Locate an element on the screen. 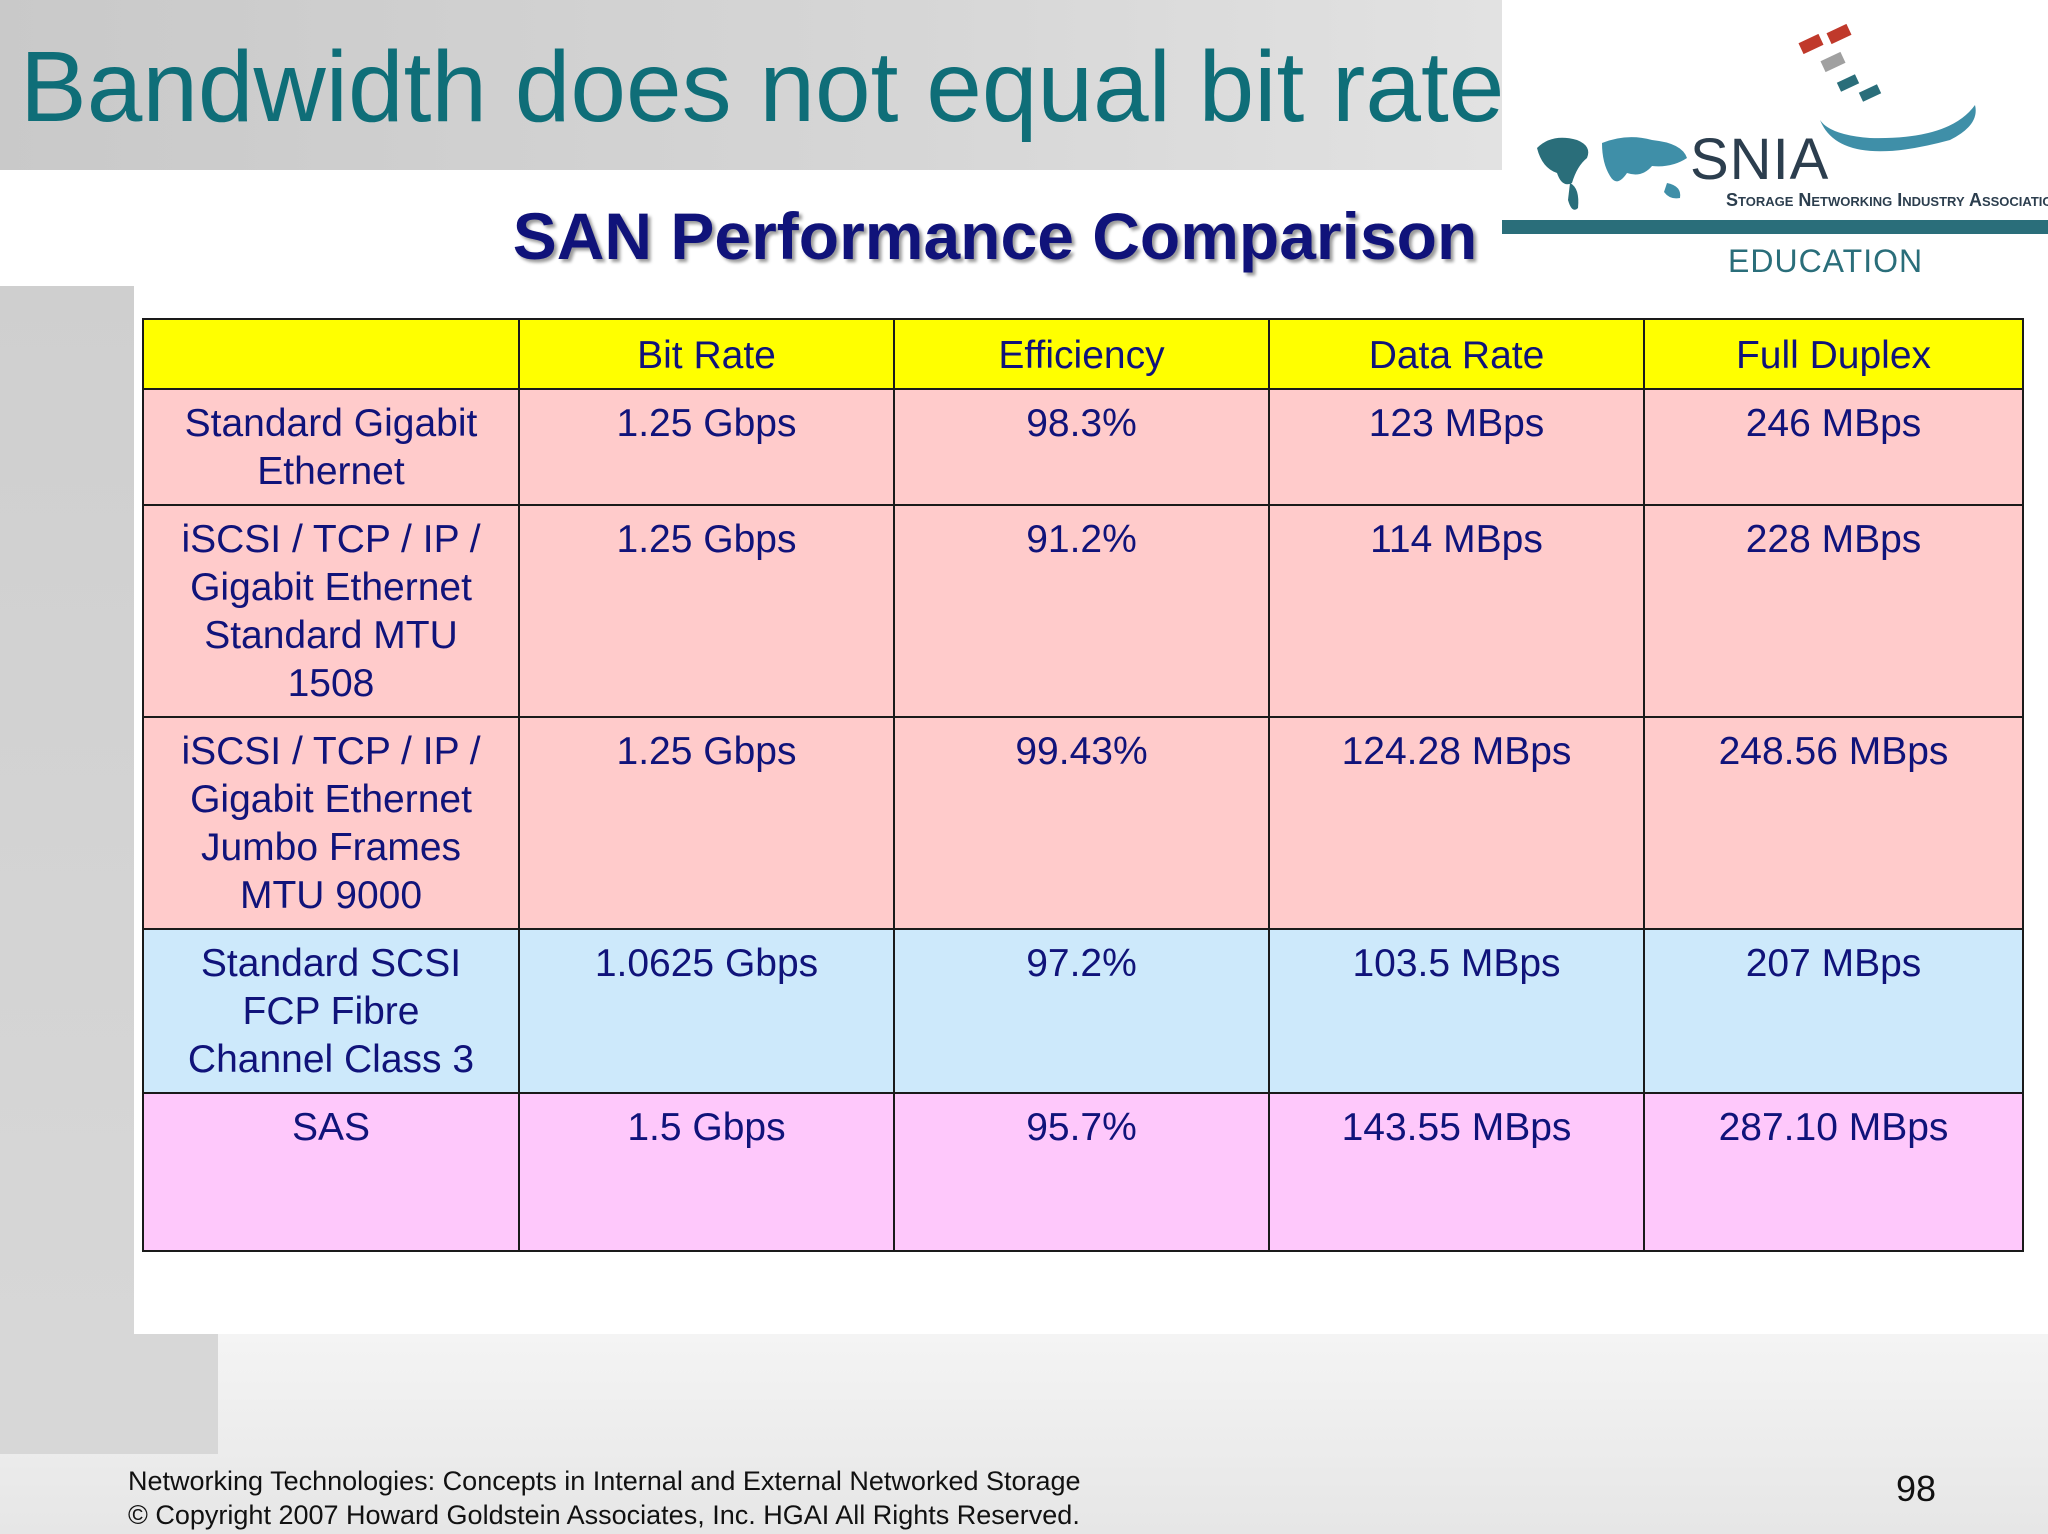  full-duplex-cell: 228 MBps is located at coordinates (1833, 611).